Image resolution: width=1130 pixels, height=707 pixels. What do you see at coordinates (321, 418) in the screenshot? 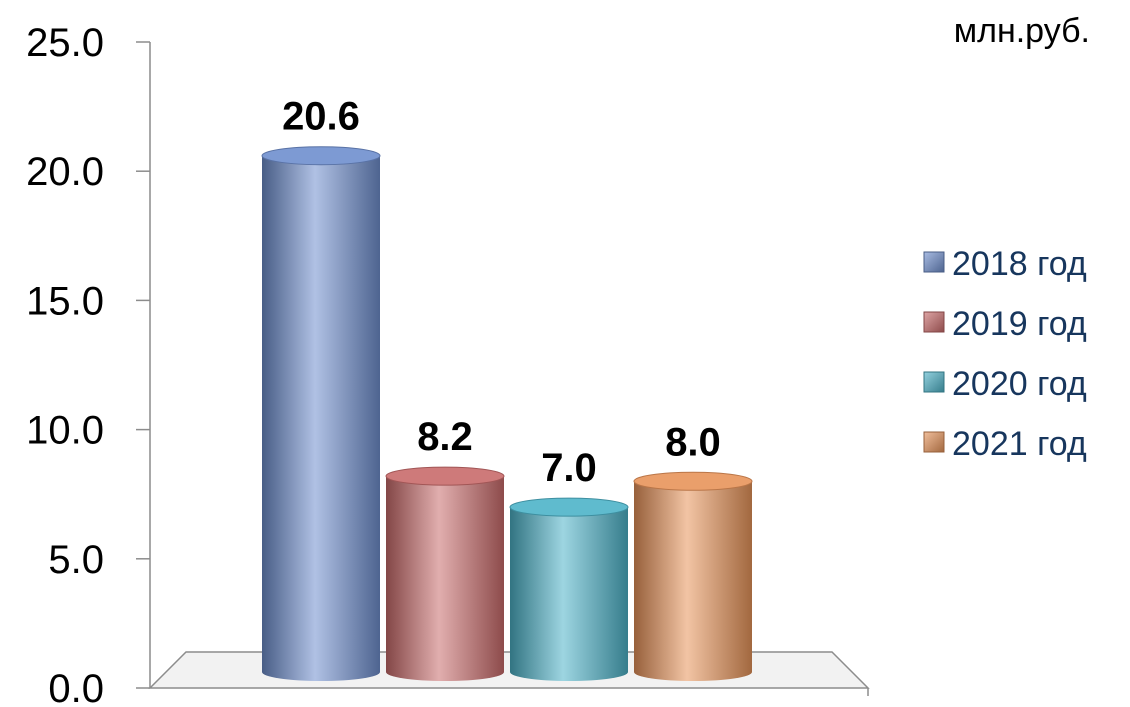
I see `bar-2018-год` at bounding box center [321, 418].